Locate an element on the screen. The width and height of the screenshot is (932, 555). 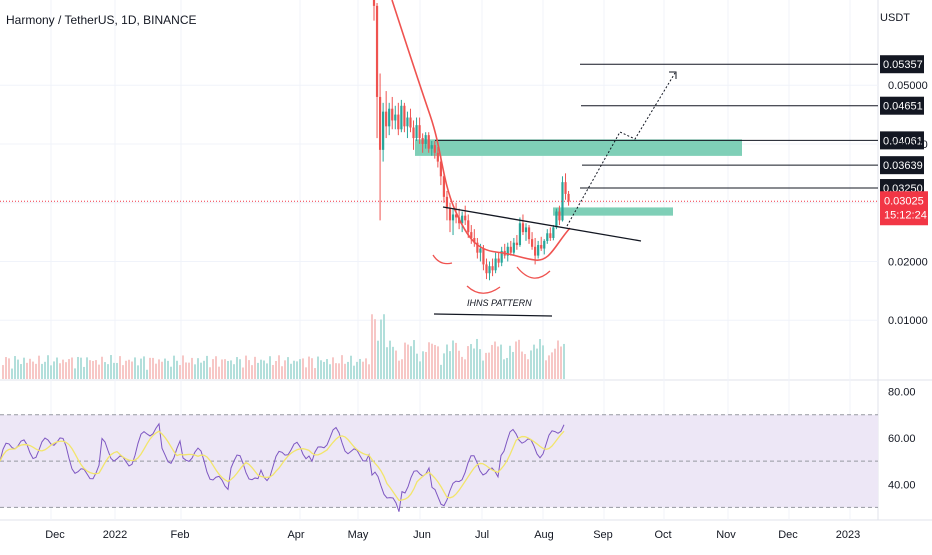
left-shoulder-arc is located at coordinates (442, 259).